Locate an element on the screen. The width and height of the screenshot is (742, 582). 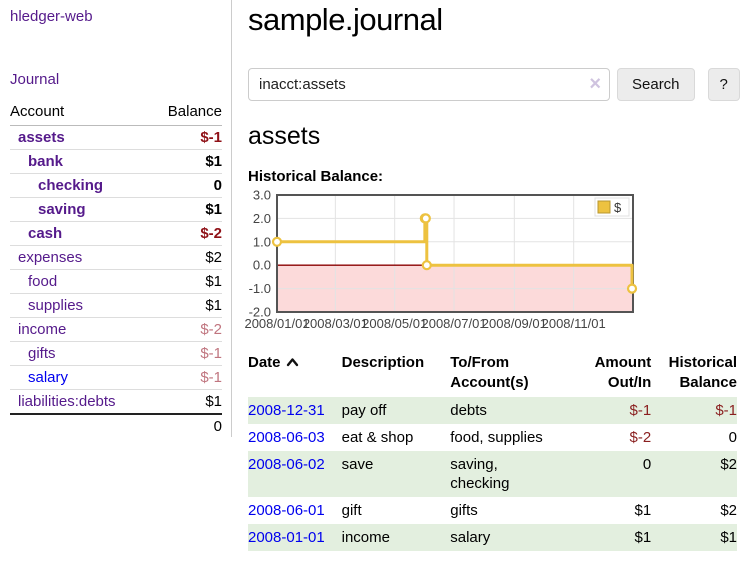
account-heading: assets is located at coordinates (284, 136).